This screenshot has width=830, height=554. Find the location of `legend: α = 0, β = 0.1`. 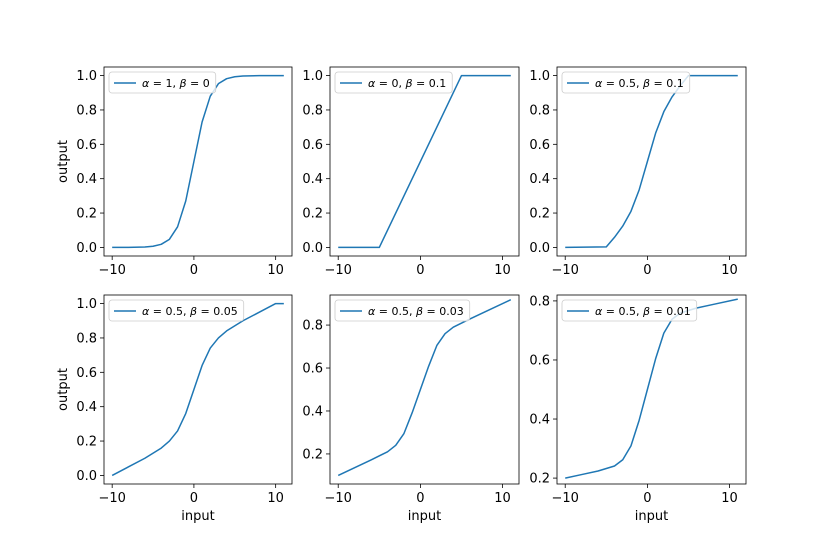

legend: α = 0, β = 0.1 is located at coordinates (393, 82).